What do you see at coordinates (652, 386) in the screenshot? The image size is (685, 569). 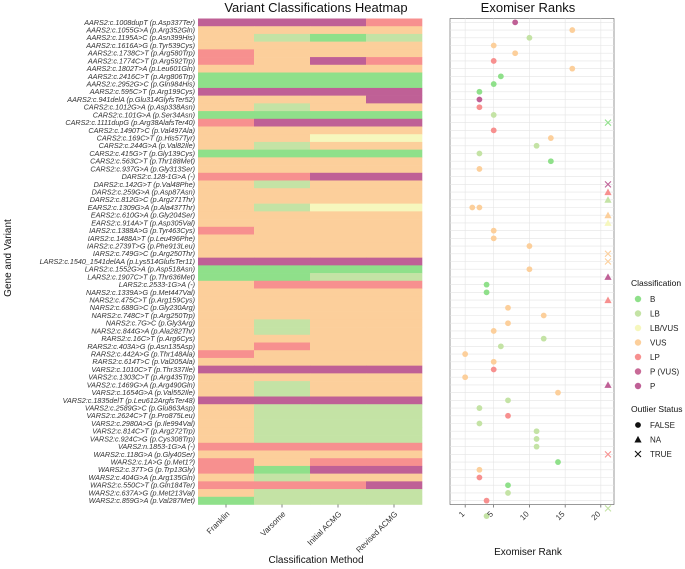 I see `legend-class-label: P` at bounding box center [652, 386].